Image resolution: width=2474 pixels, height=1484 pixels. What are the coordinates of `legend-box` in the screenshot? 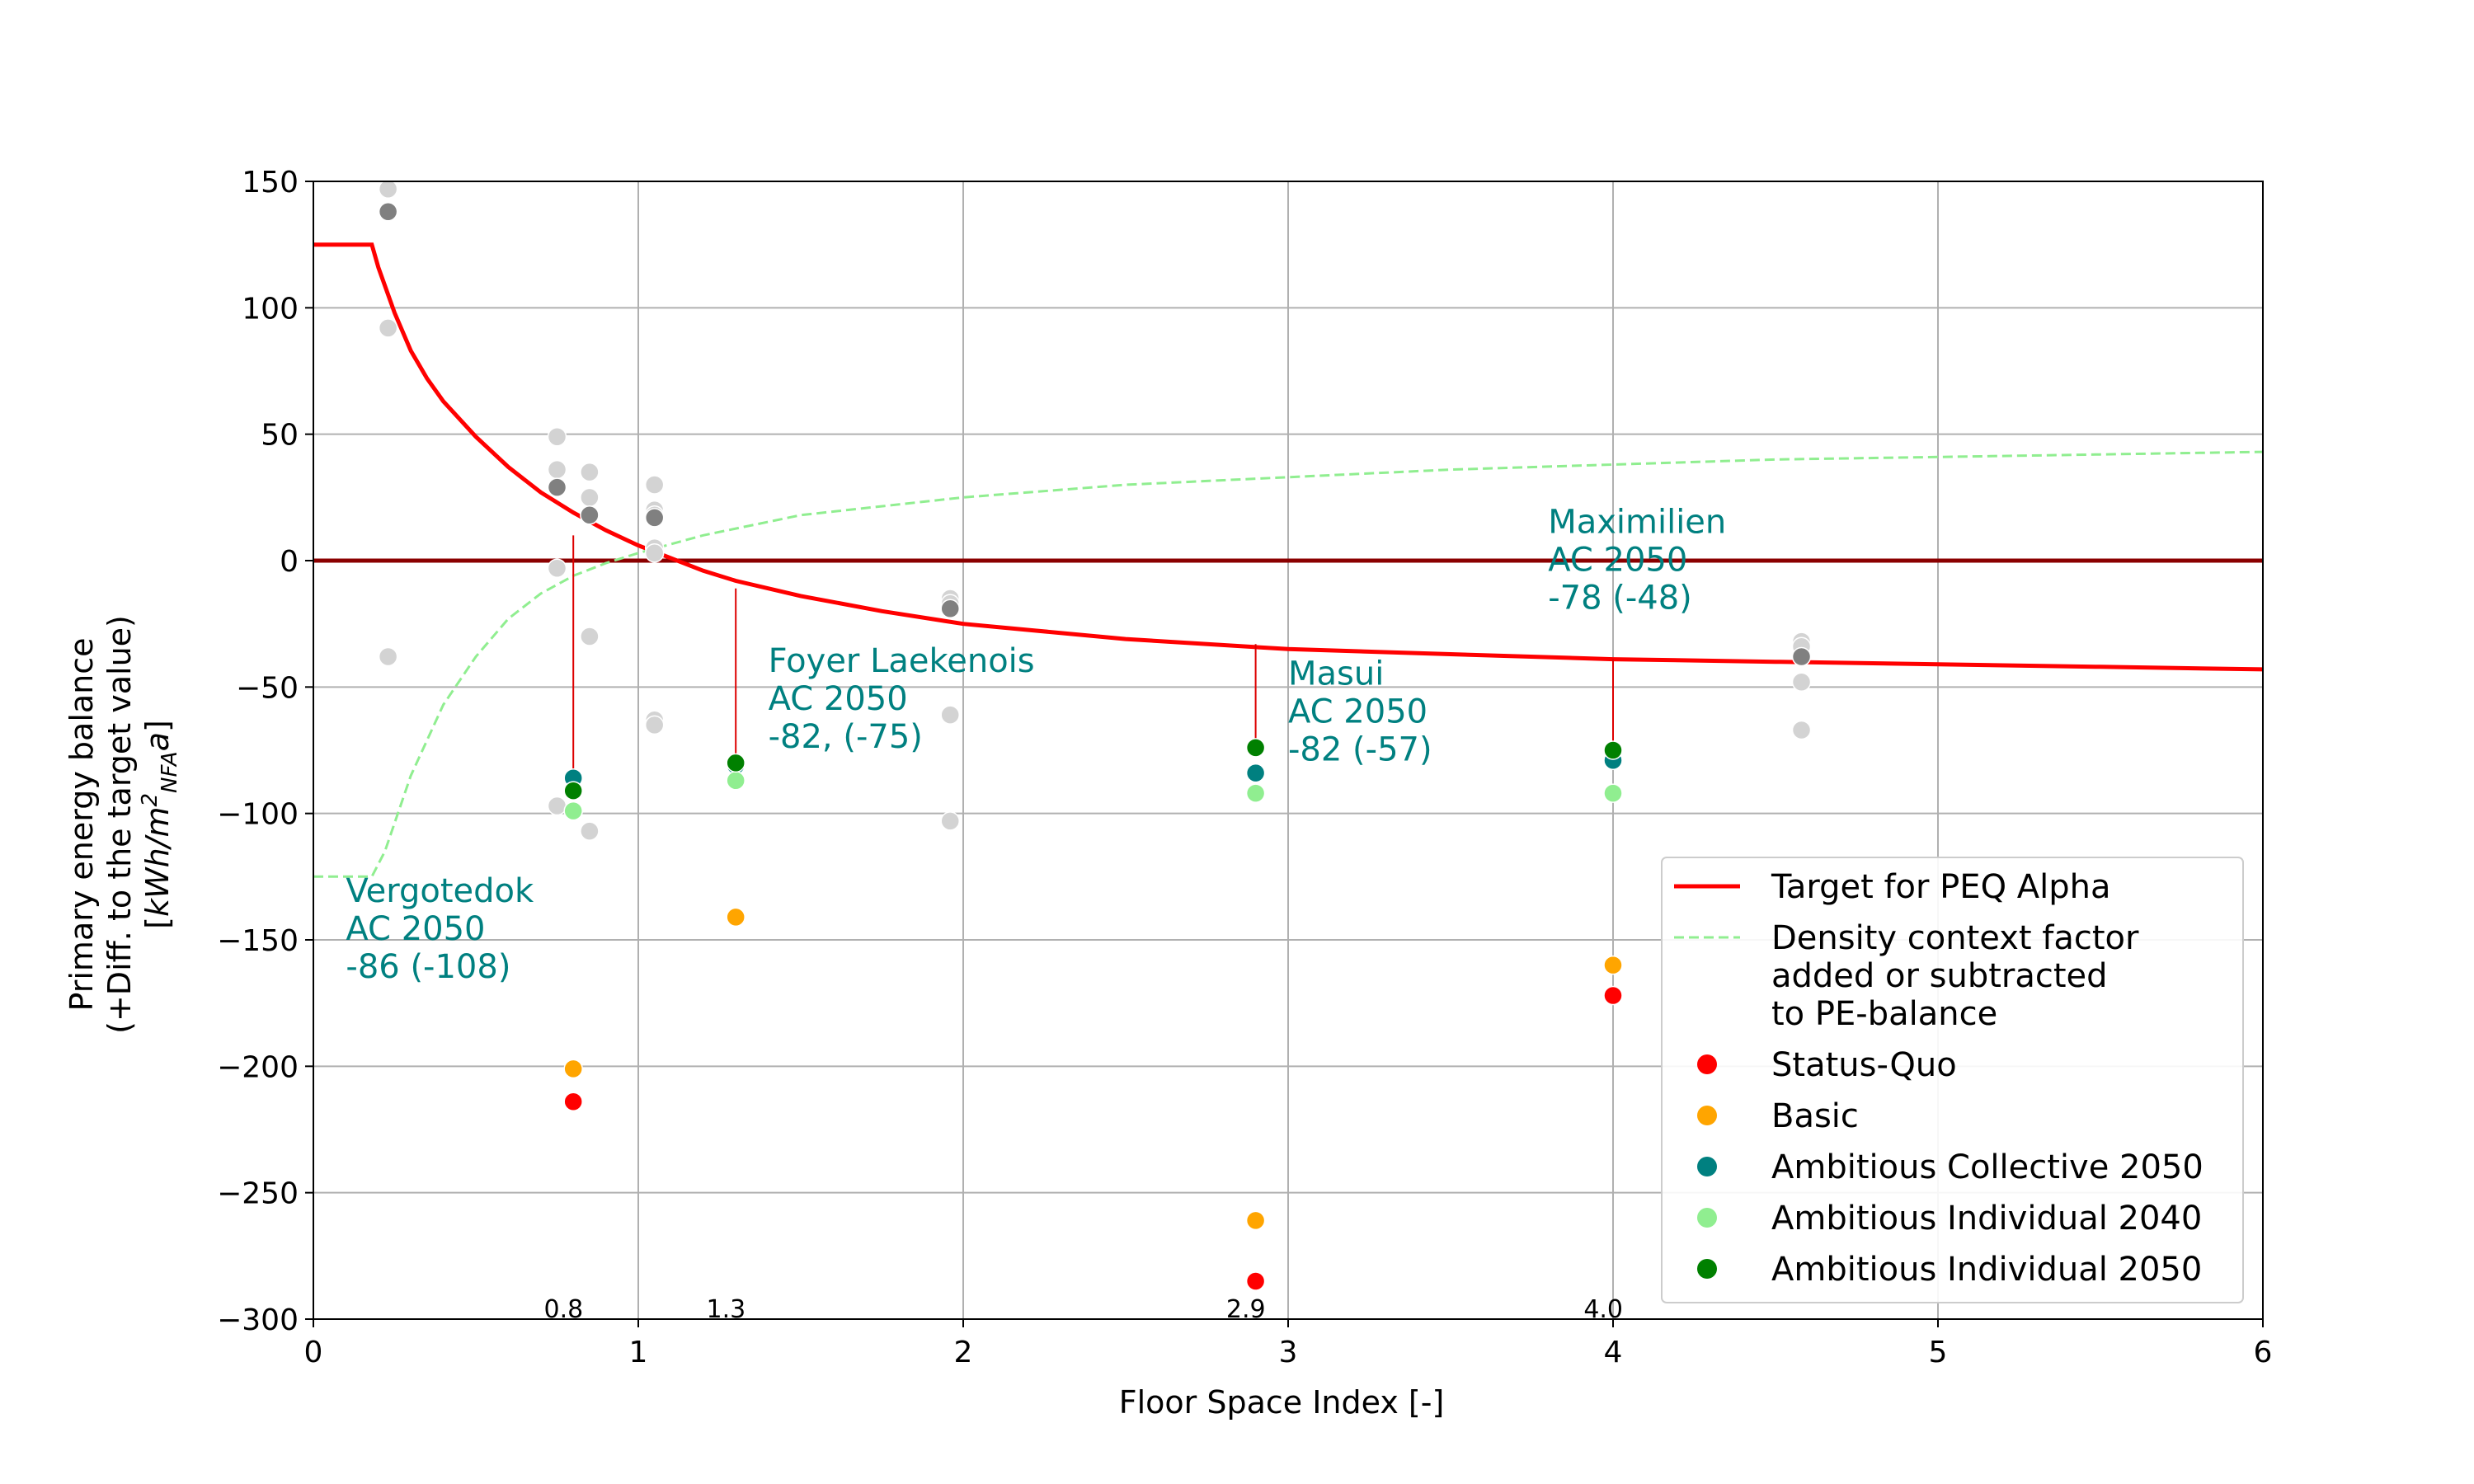 It's located at (1952, 1080).